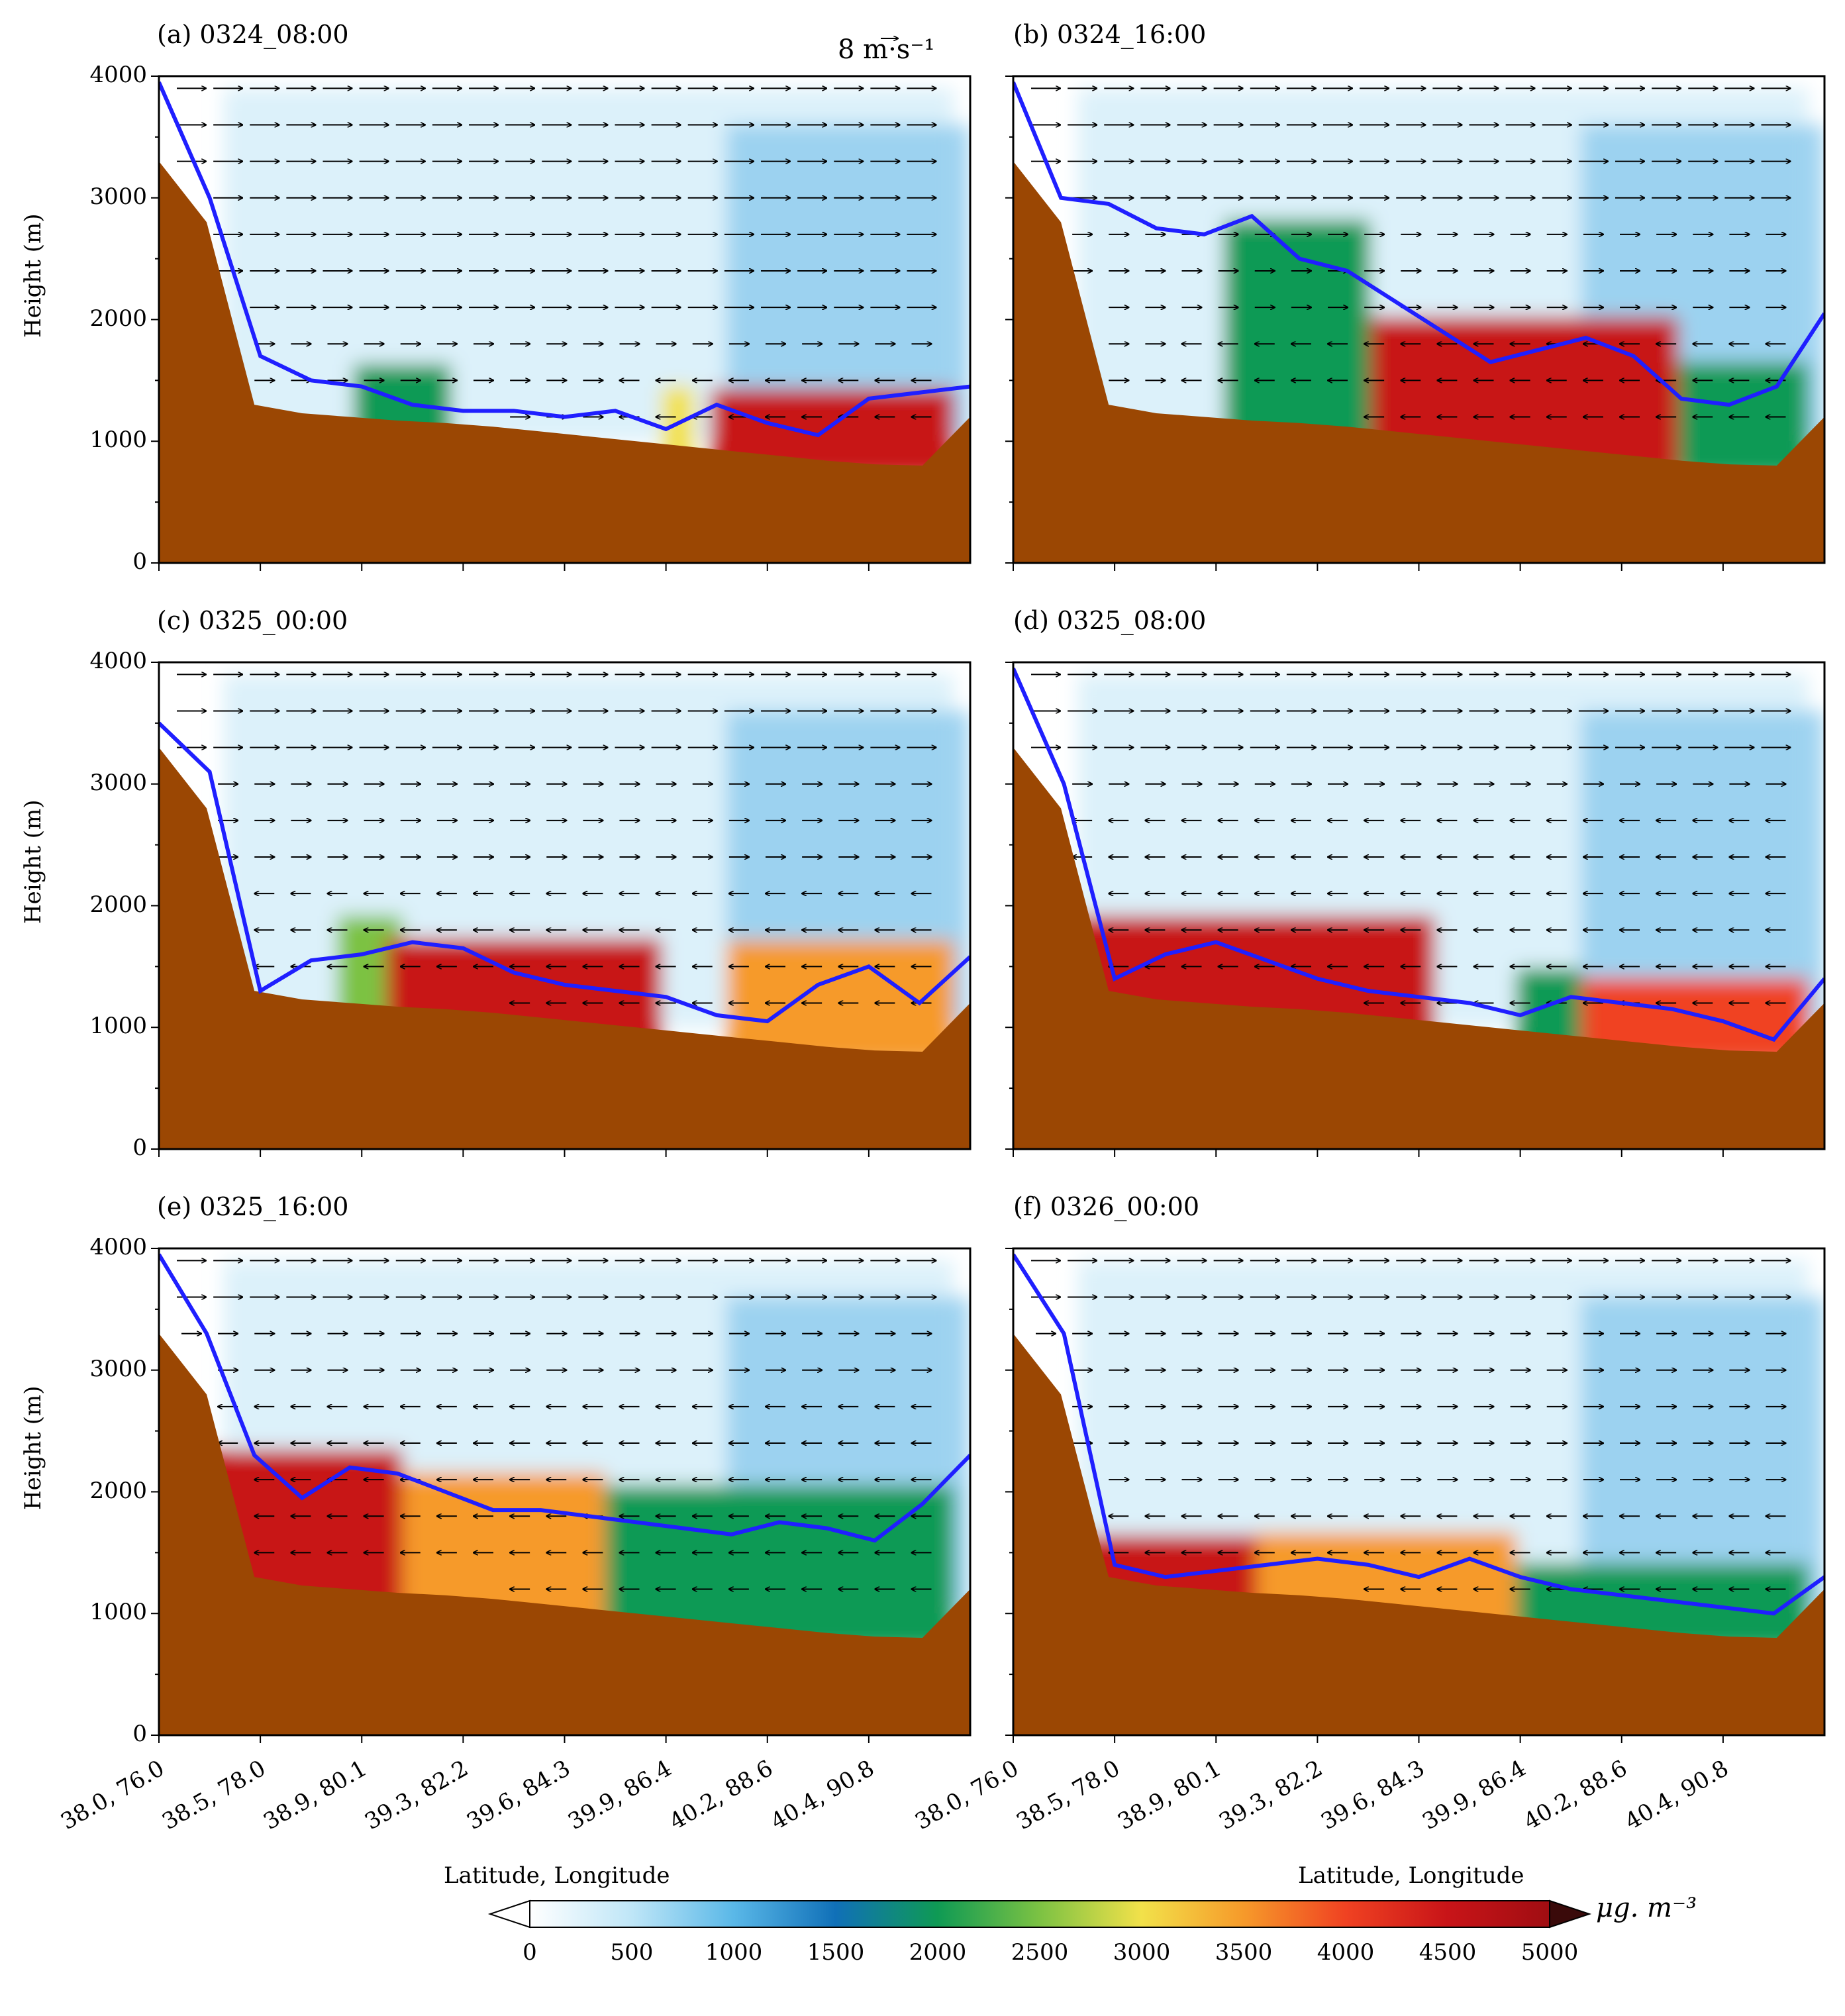 The image size is (1845, 2016). Describe the element at coordinates (734, 1953) in the screenshot. I see `colorbar-tick-label: 1000` at that location.